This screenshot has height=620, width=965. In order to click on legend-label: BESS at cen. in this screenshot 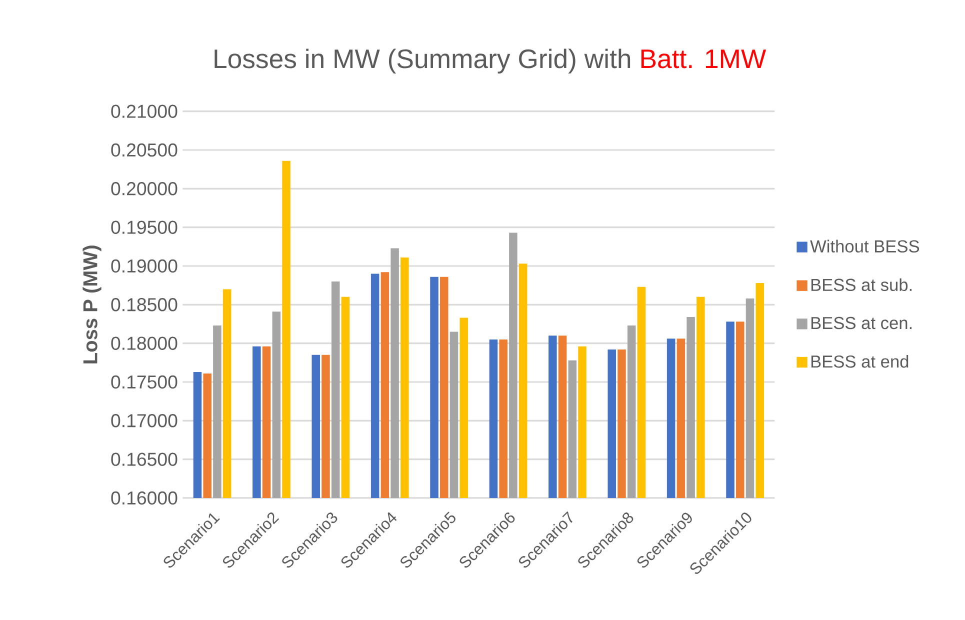, I will do `click(861, 323)`.